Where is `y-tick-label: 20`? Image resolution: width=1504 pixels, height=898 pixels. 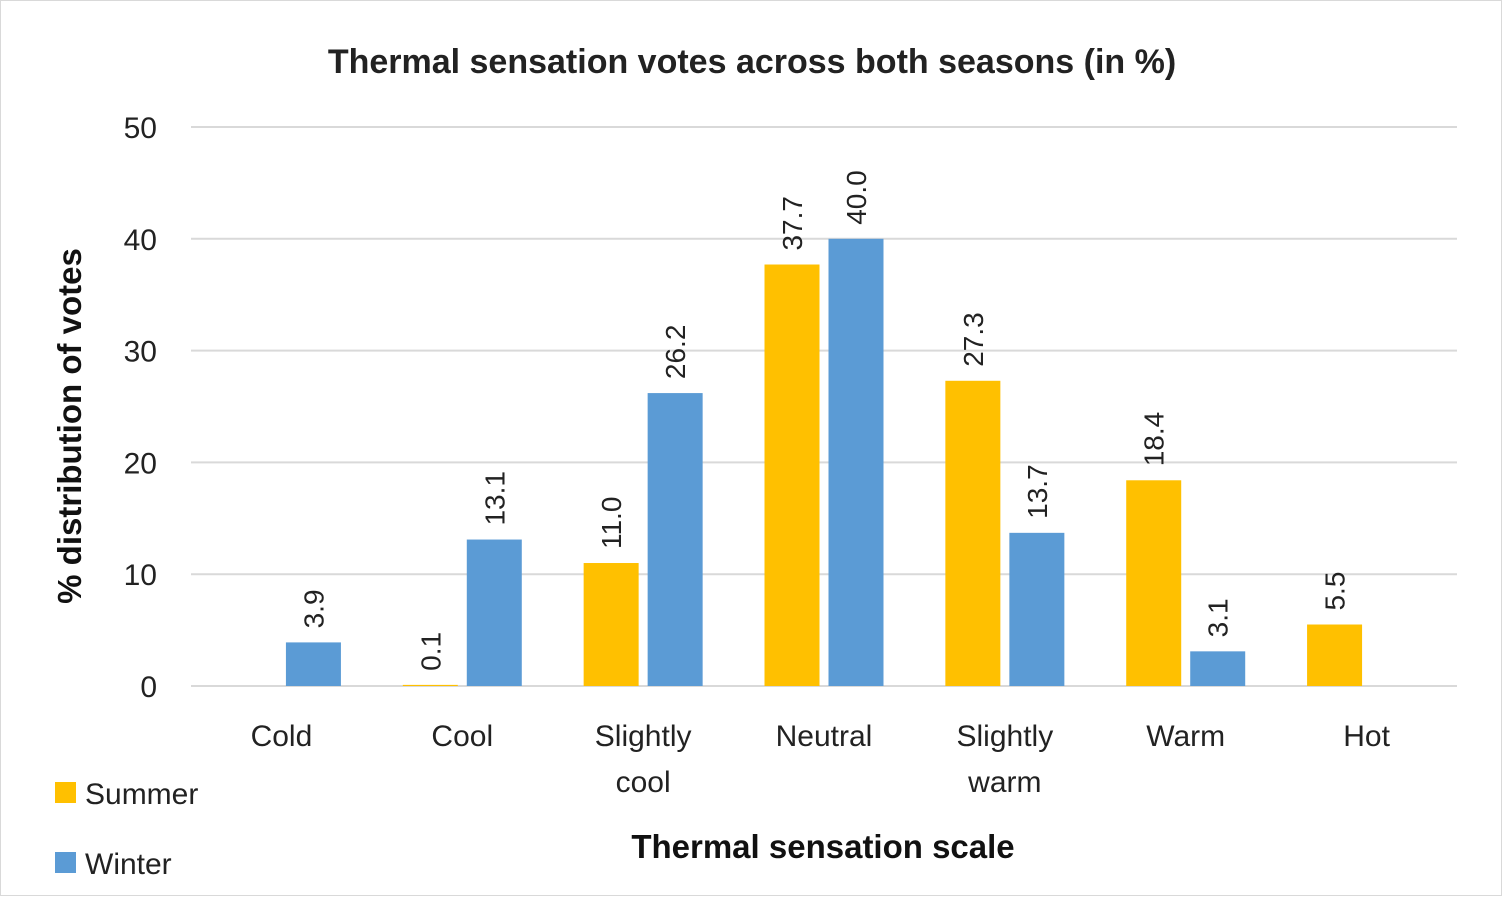 y-tick-label: 20 is located at coordinates (140, 463).